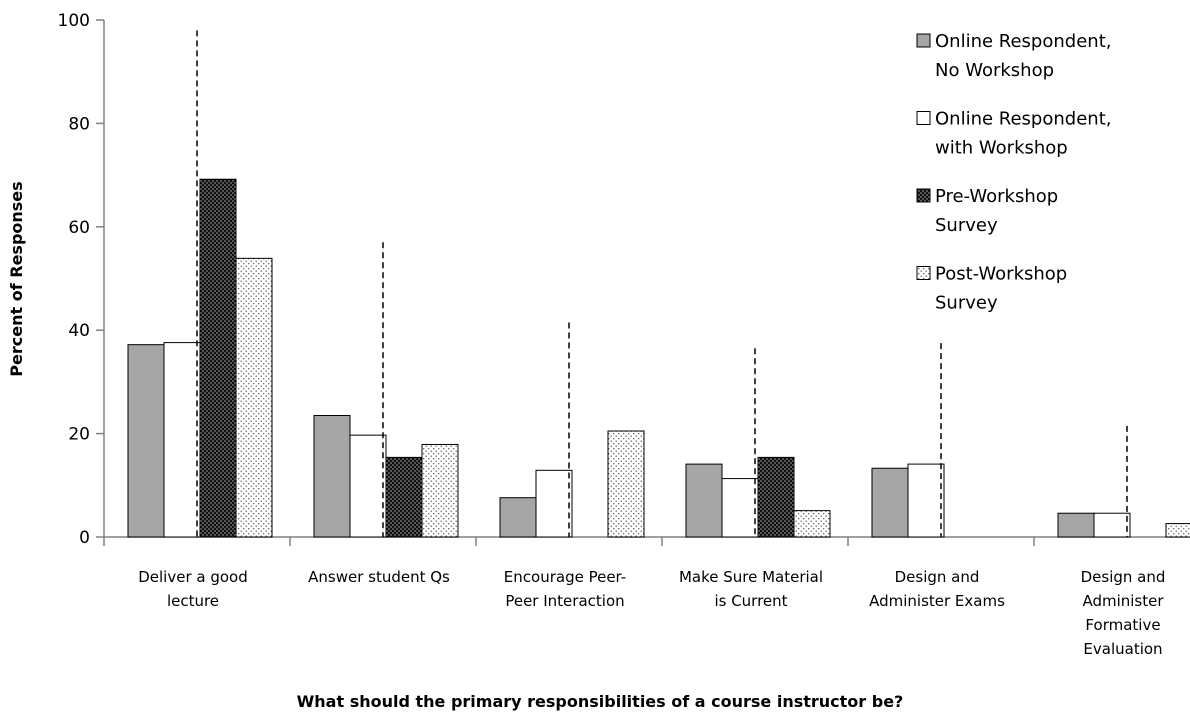 The width and height of the screenshot is (1190, 717). Describe the element at coordinates (554, 503) in the screenshot. I see `bar-s1-c2` at that location.